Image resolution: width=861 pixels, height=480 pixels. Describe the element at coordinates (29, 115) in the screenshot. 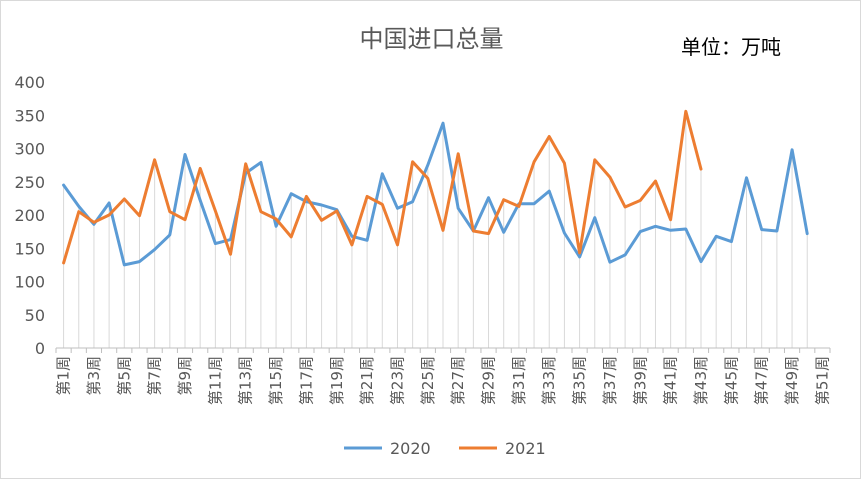

I see `y-tick-label: 350` at that location.